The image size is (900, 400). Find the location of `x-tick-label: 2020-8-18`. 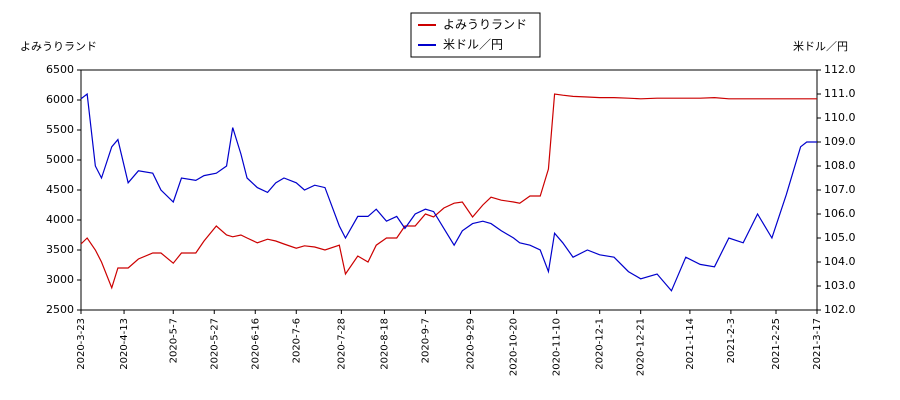

x-tick-label: 2020-8-18 is located at coordinates (384, 344).